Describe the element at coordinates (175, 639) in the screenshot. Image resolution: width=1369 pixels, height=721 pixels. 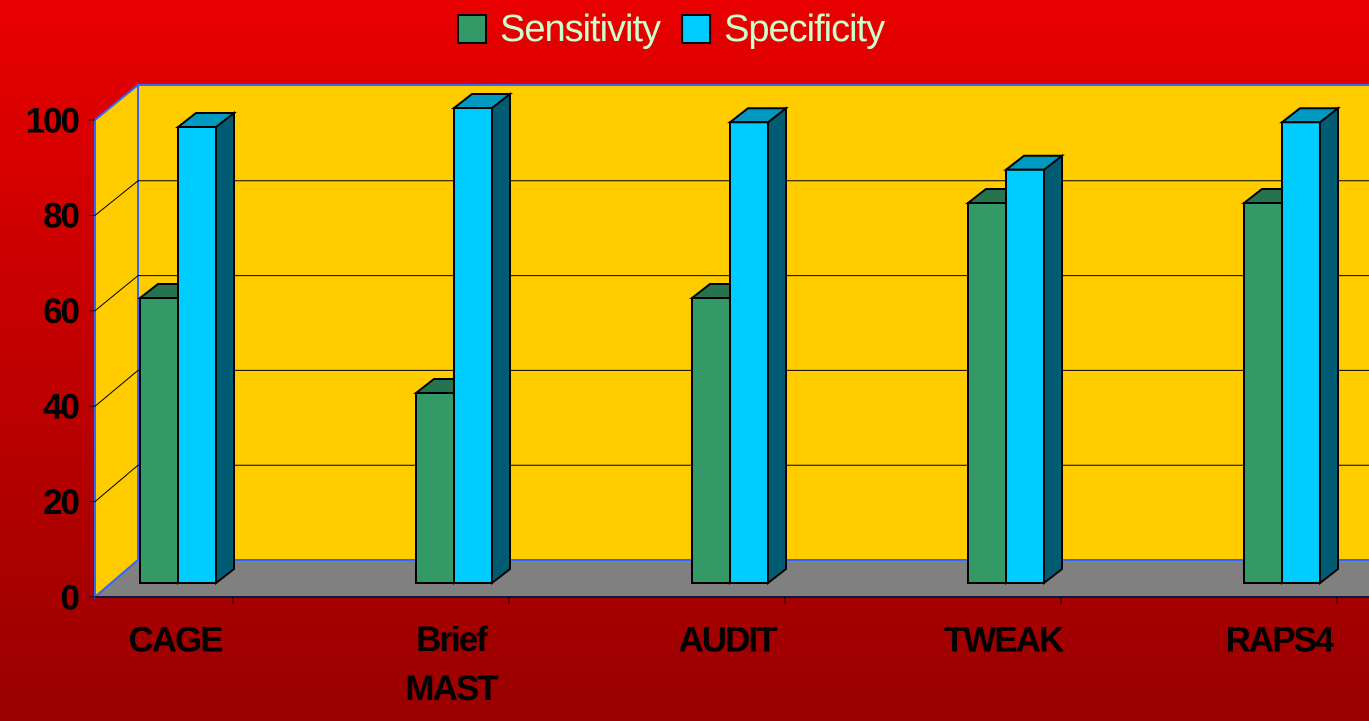
I see `x-tick-label: CAGE` at that location.